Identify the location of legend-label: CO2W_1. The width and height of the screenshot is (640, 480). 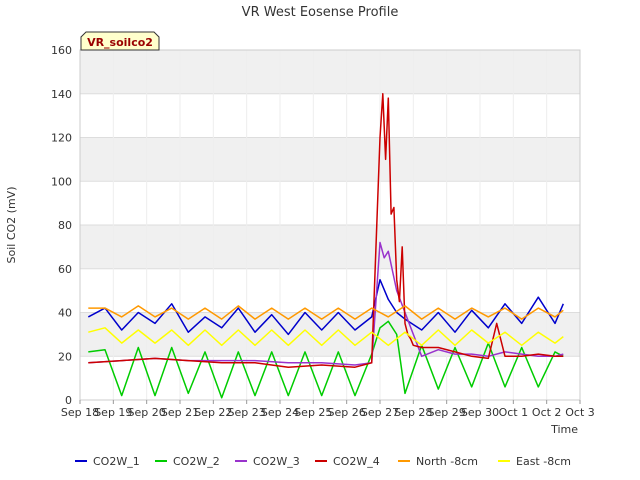
(116, 461).